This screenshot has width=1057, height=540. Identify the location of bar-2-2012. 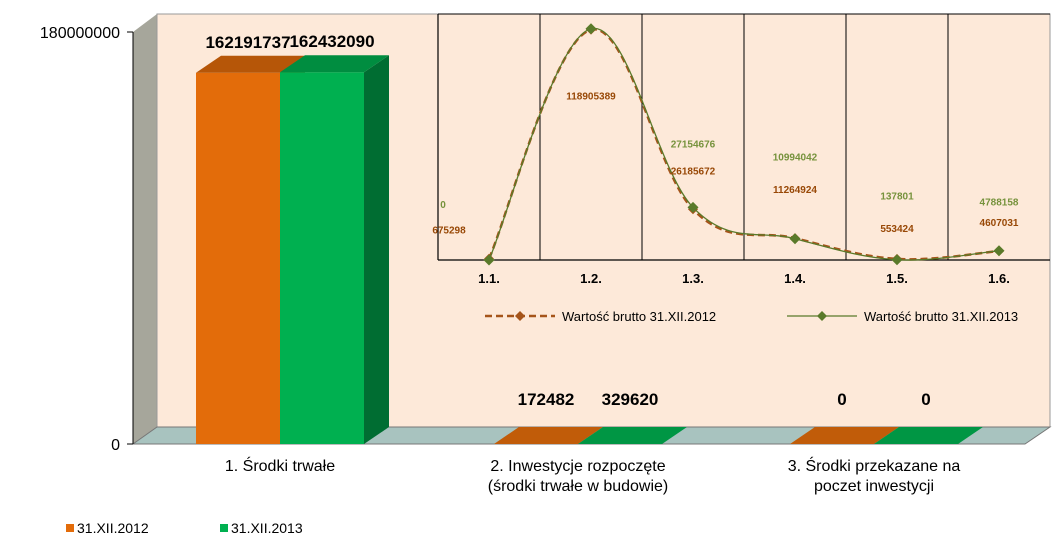
(548, 435).